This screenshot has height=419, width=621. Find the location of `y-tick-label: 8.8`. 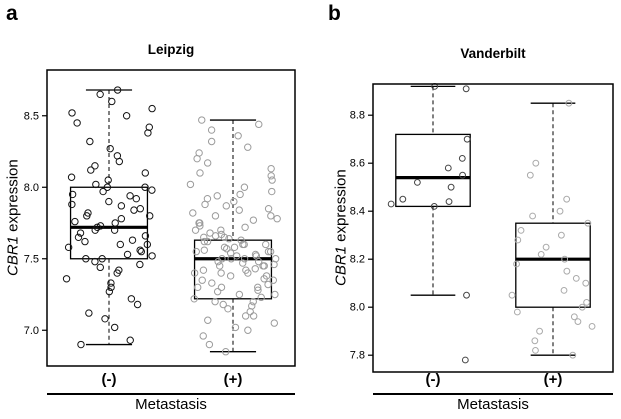

y-tick-label: 8.8 is located at coordinates (357, 116).